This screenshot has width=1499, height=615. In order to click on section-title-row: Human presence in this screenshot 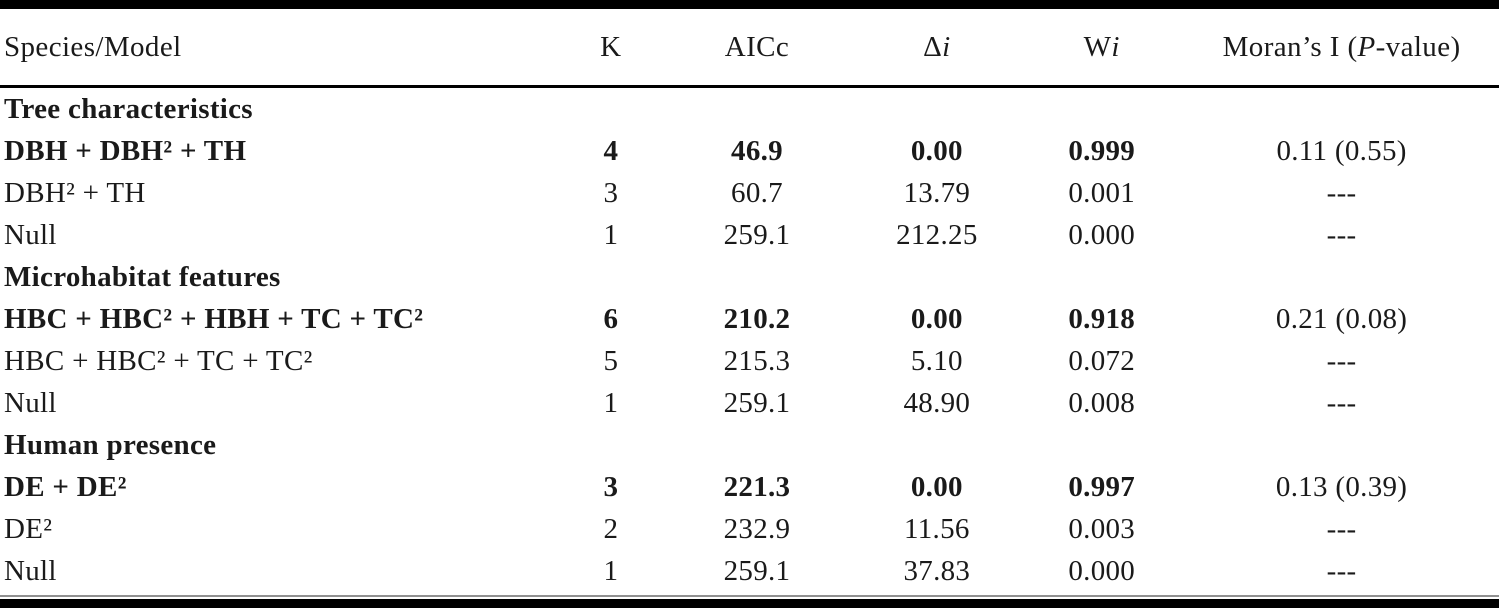, I will do `click(749, 445)`.